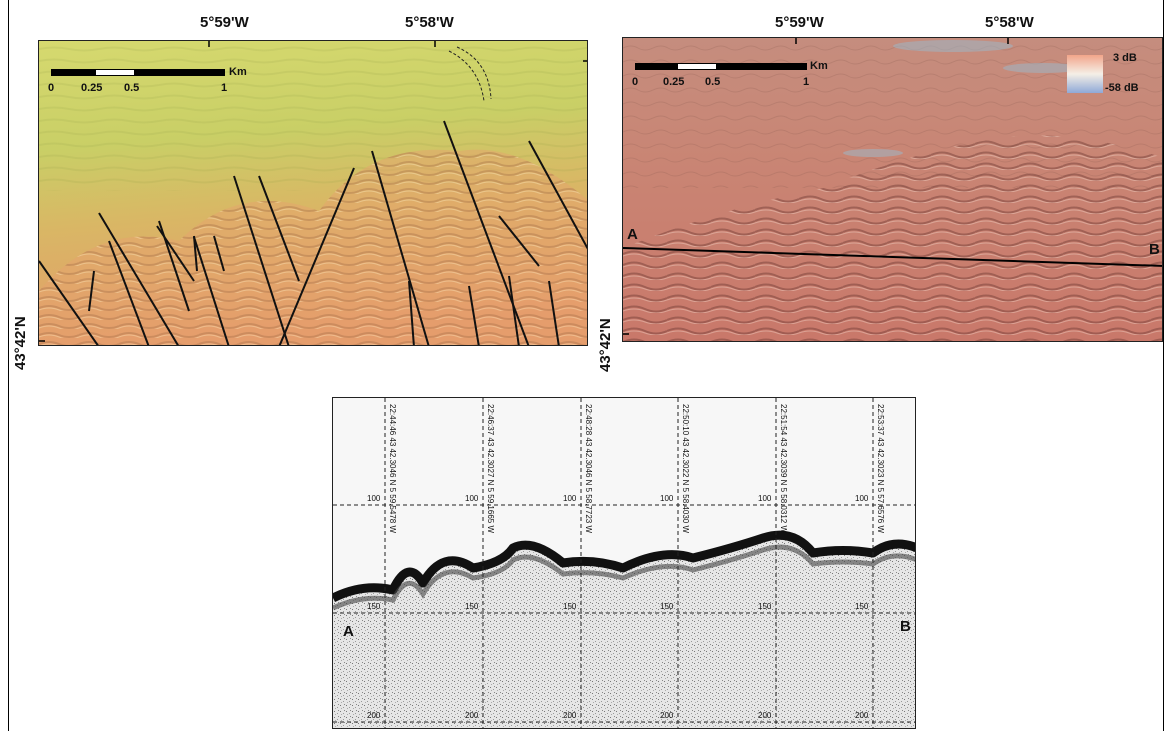 This screenshot has width=1167, height=731. What do you see at coordinates (472, 498) in the screenshot?
I see `depth-label-100-2: 100` at bounding box center [472, 498].